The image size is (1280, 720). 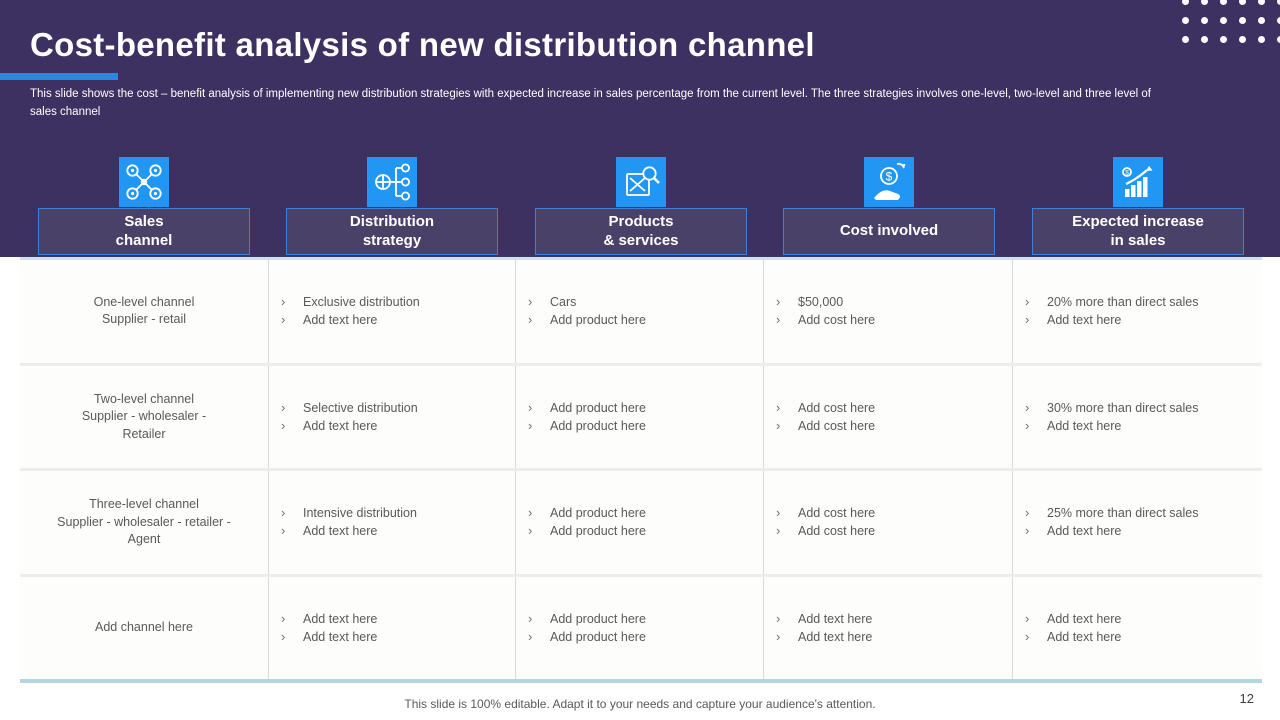 I want to click on description-line: sales channel, so click(x=65, y=111).